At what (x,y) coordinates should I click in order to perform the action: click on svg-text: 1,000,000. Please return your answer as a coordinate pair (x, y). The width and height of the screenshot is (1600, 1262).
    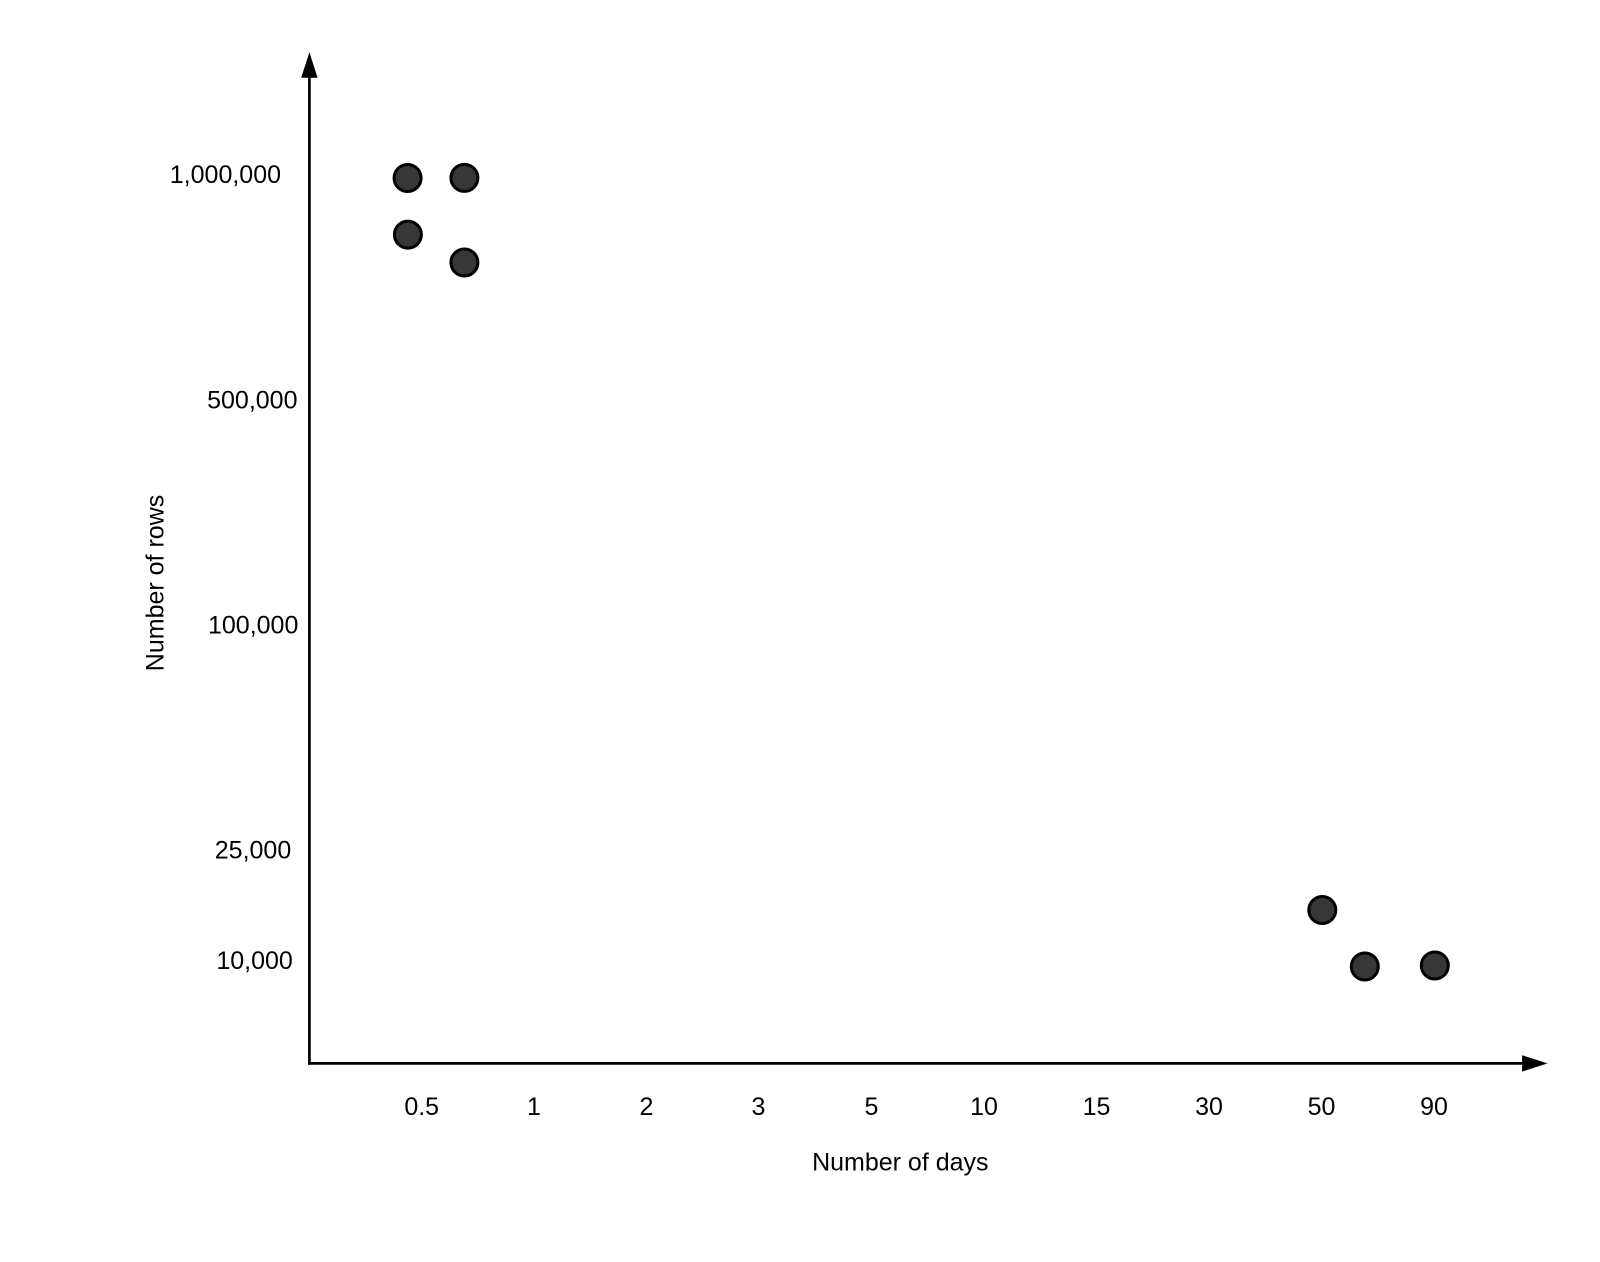
    Looking at the image, I should click on (225, 175).